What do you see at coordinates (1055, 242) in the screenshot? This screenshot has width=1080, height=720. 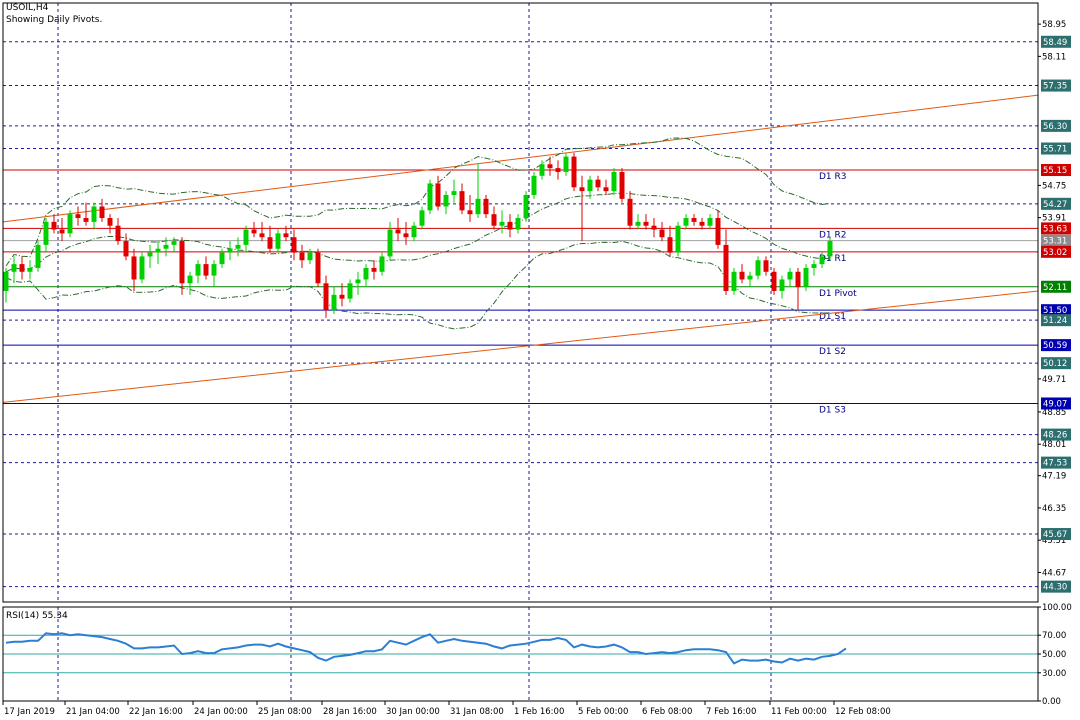 I see `price-box-label-7: 53.31` at bounding box center [1055, 242].